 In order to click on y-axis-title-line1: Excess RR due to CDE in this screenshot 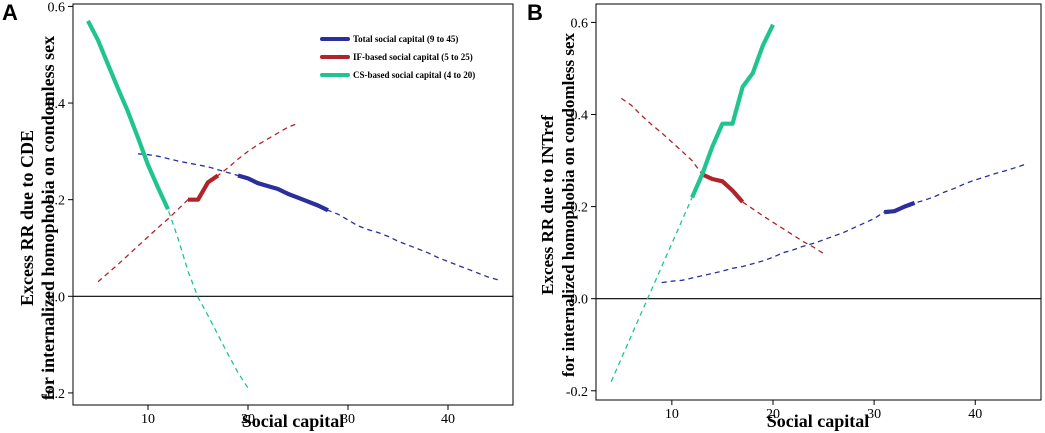, I will do `click(27, 218)`.